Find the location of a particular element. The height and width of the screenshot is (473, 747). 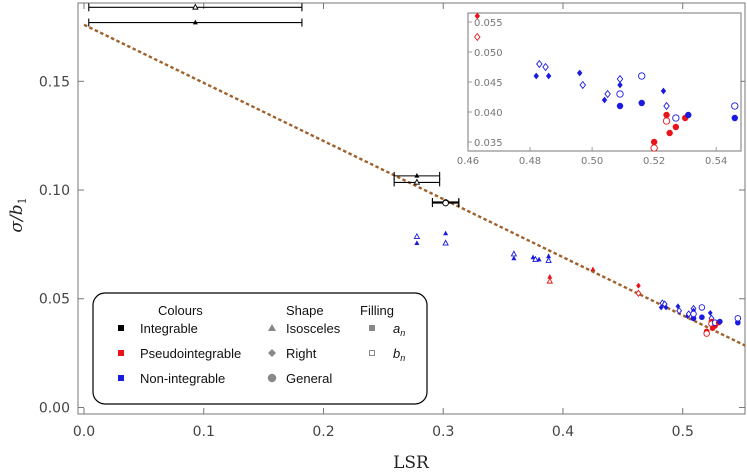

inset-x-tick-label: 0.48 is located at coordinates (530, 161).